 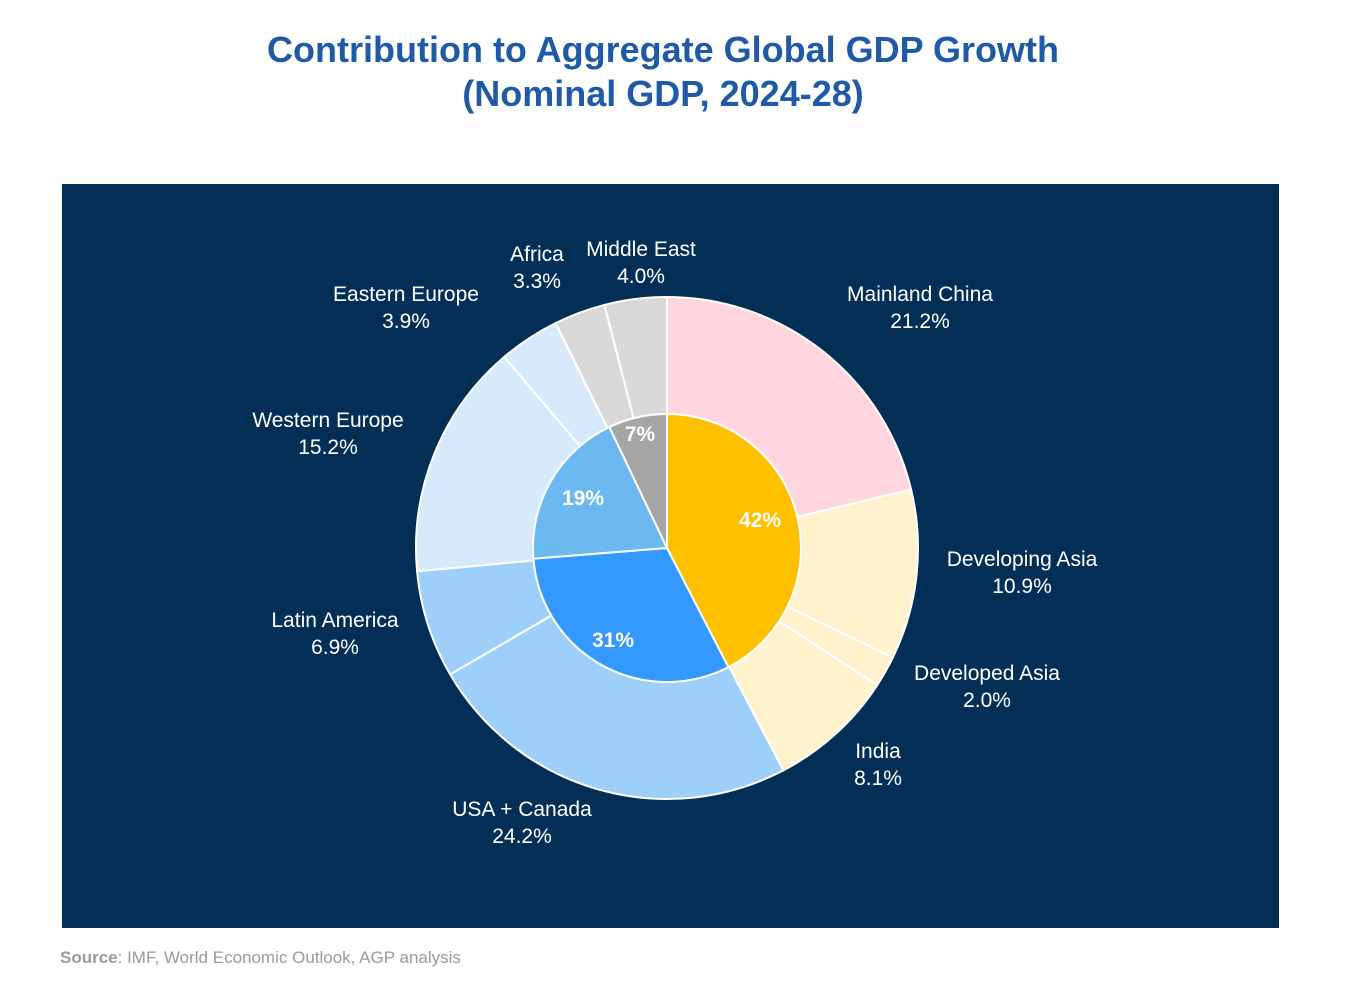 I want to click on outer-label-name: Western Europe, so click(x=327, y=420).